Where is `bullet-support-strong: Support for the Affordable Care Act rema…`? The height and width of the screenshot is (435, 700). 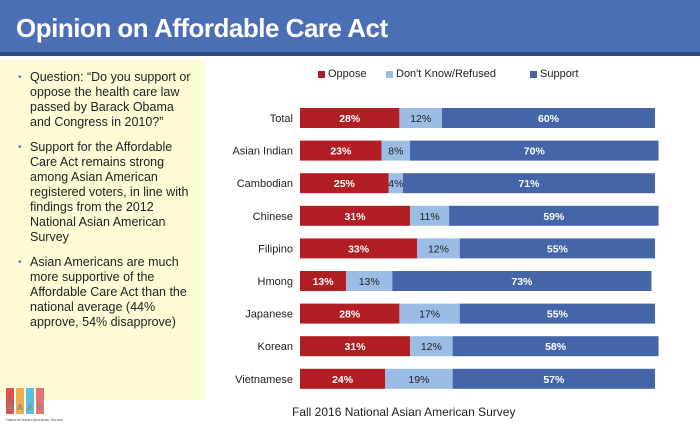 bullet-support-strong: Support for the Affordable Care Act rema… is located at coordinates (107, 192).